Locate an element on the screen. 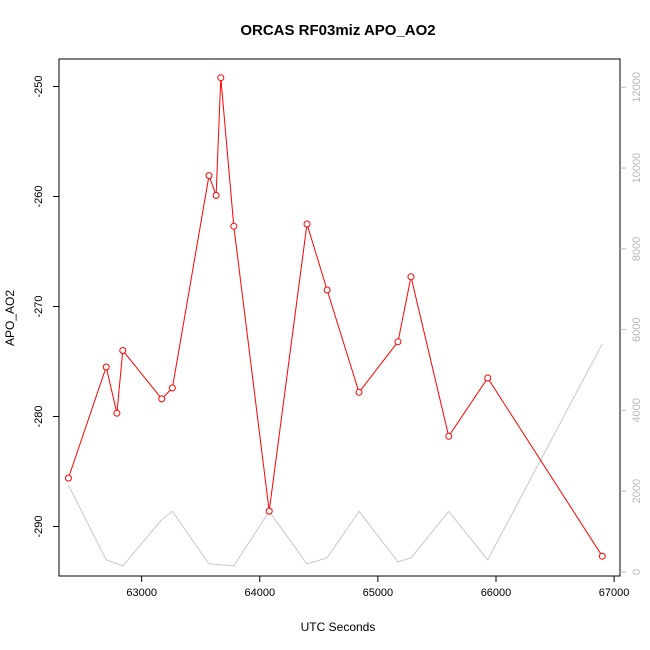 The image size is (650, 650). y-tick-label: -250 is located at coordinates (39, 86).